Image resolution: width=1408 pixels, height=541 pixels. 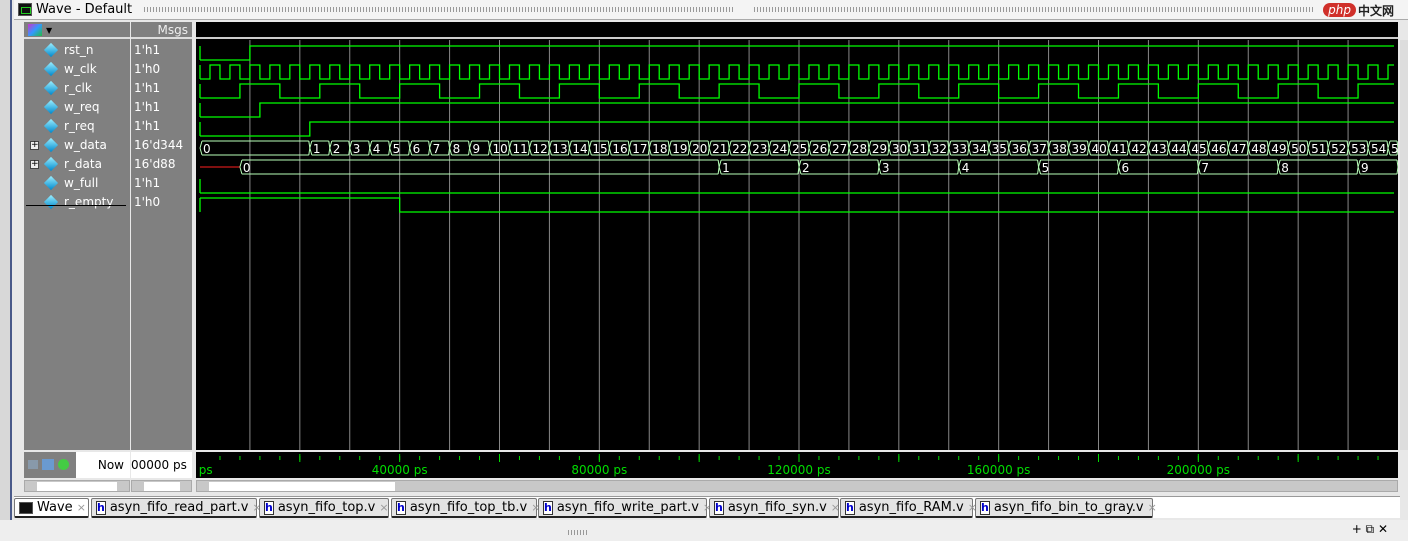 I want to click on waveform-r_empty, so click(x=796, y=205).